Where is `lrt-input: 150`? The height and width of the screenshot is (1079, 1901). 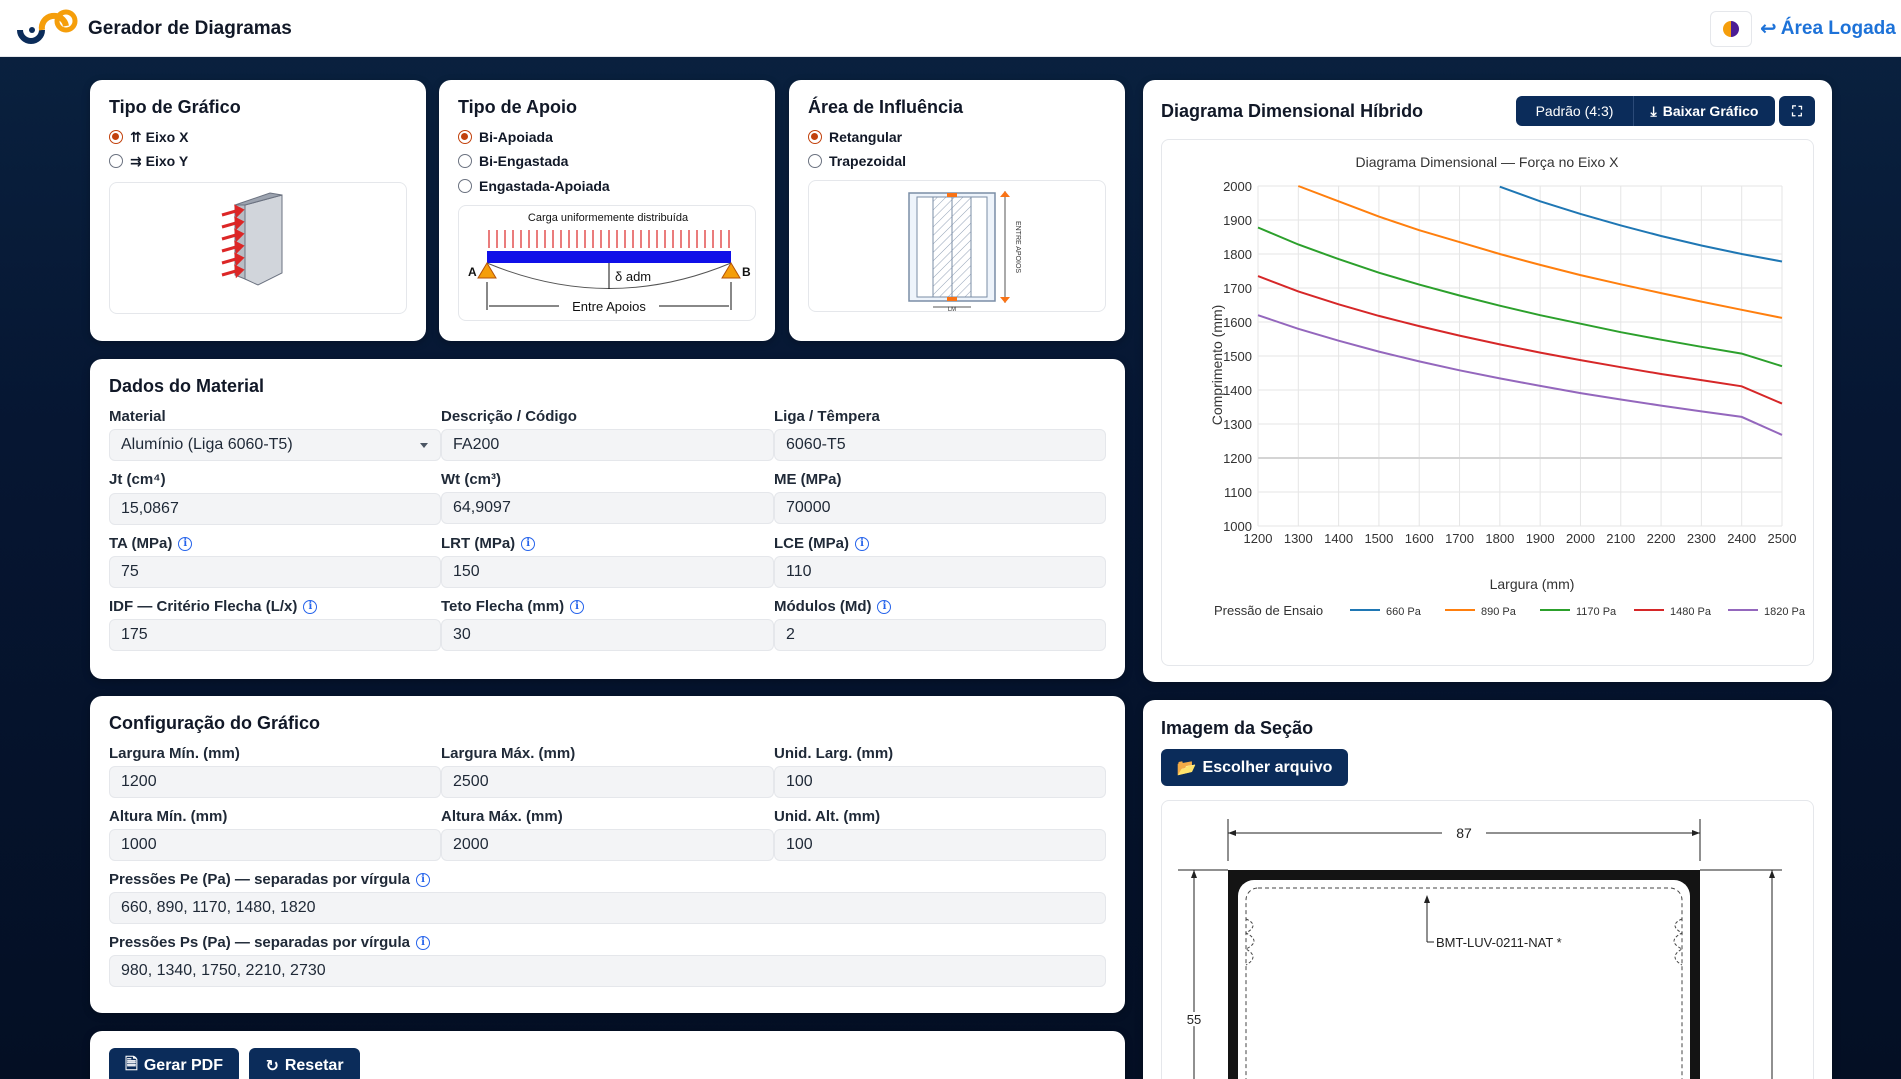
lrt-input: 150 is located at coordinates (607, 572).